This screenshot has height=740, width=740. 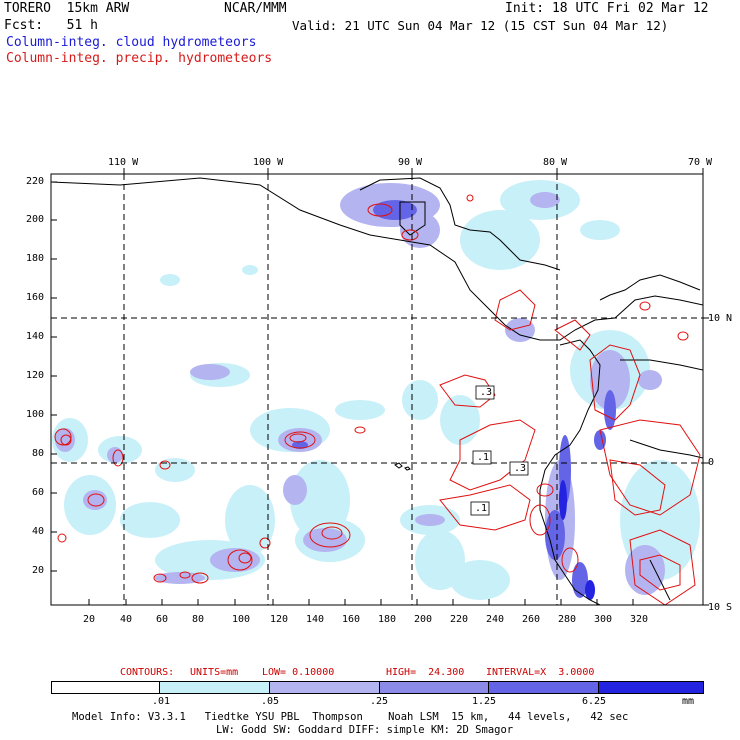 I want to click on contours-high: HIGH= 24.300, so click(x=425, y=672).